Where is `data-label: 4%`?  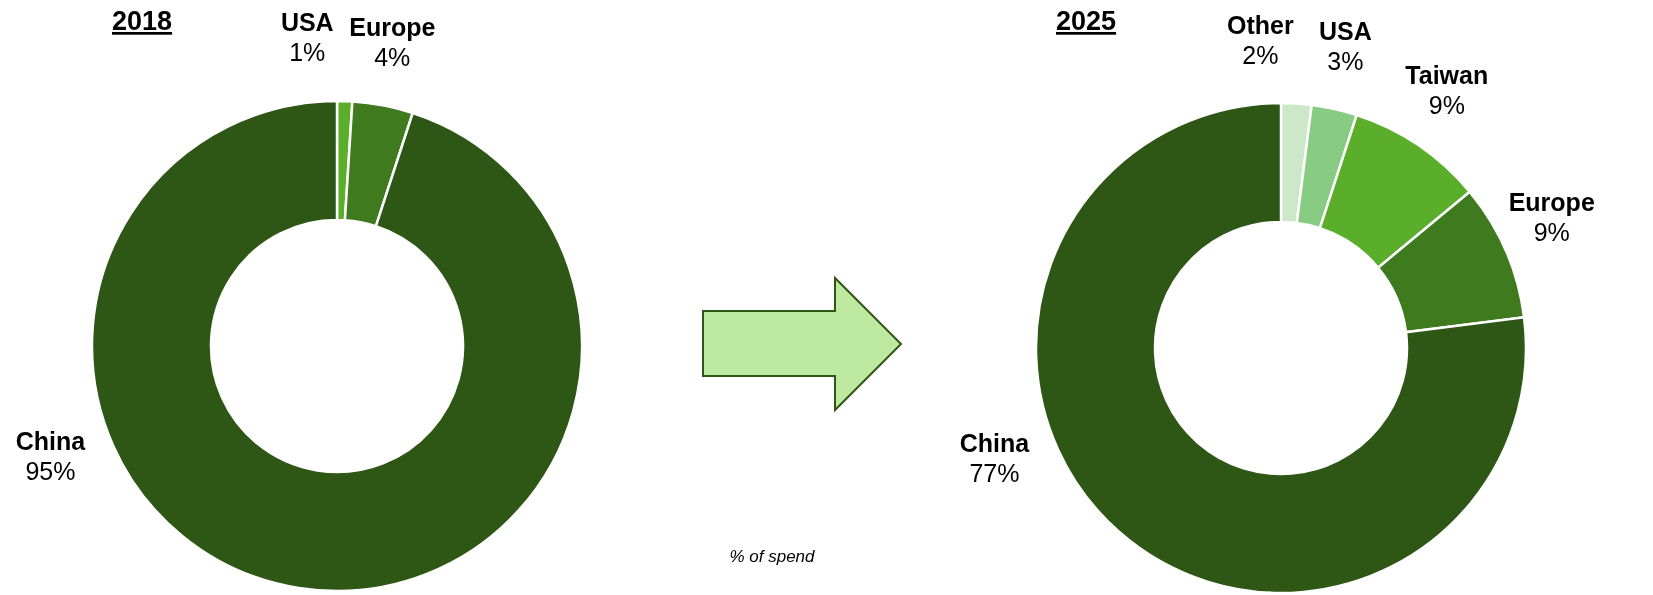 data-label: 4% is located at coordinates (392, 57).